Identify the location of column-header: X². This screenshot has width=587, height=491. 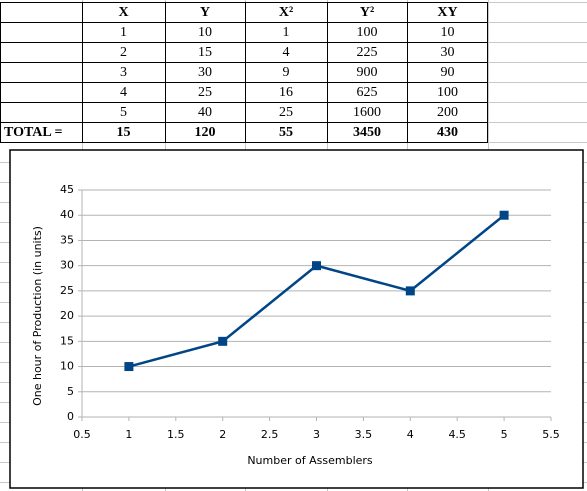
(286, 12).